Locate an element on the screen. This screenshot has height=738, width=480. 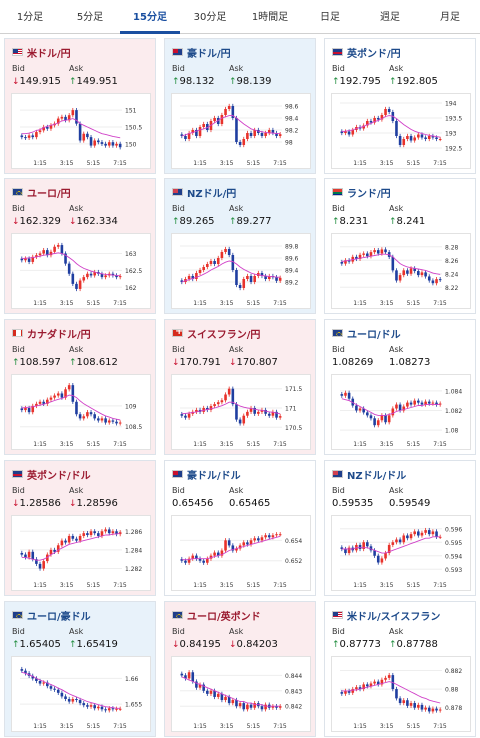
price-chart: 0.882 0.88 0.878 1:15 3:15 5:15 7:15 is located at coordinates (401, 694).